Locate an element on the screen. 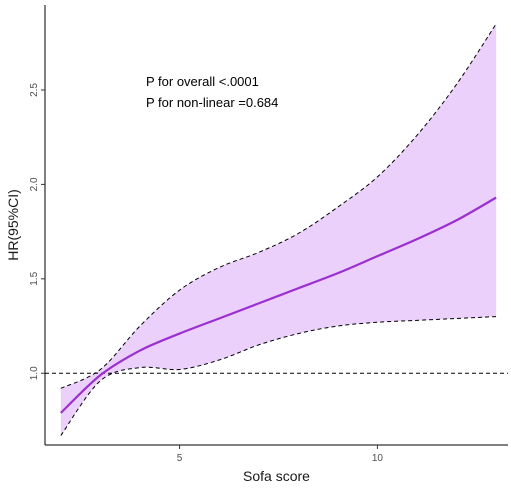 This screenshot has width=511, height=488. p-nonlinear-annotation: P for non-linear =0.684 is located at coordinates (212, 102).